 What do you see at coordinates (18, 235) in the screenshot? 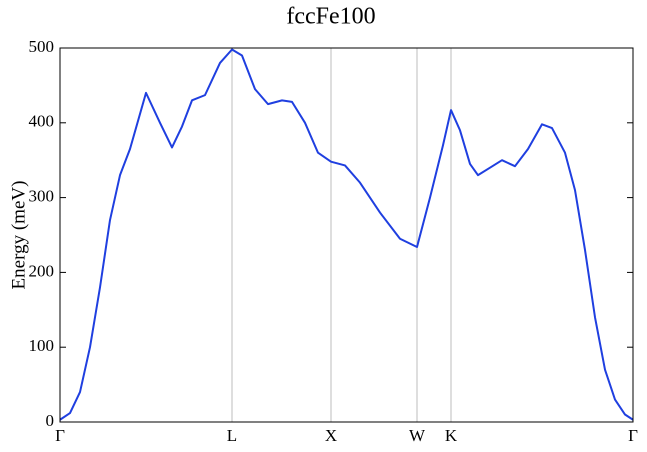
I see `y-axis-label: Energy (meV)` at bounding box center [18, 235].